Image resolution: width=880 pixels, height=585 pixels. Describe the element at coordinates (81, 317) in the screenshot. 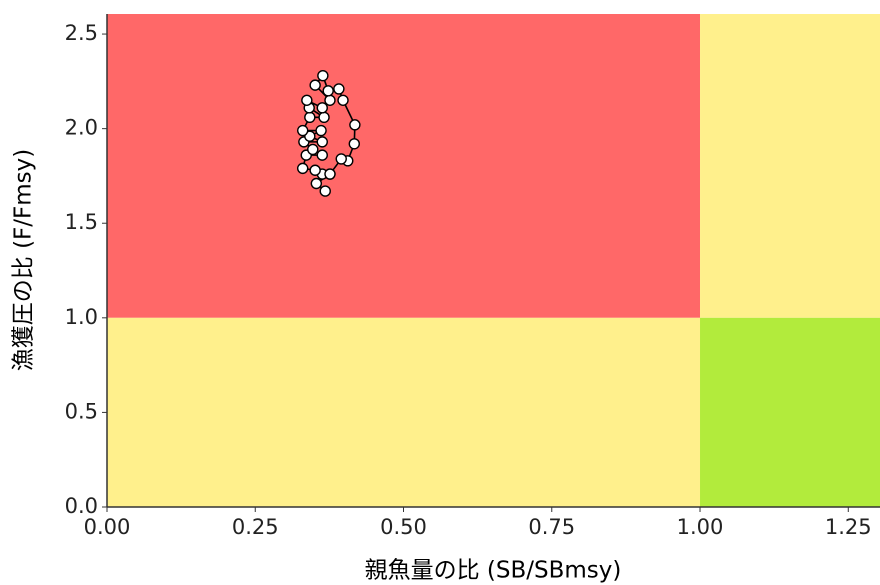

I see `y-tick-label: 1.0` at that location.